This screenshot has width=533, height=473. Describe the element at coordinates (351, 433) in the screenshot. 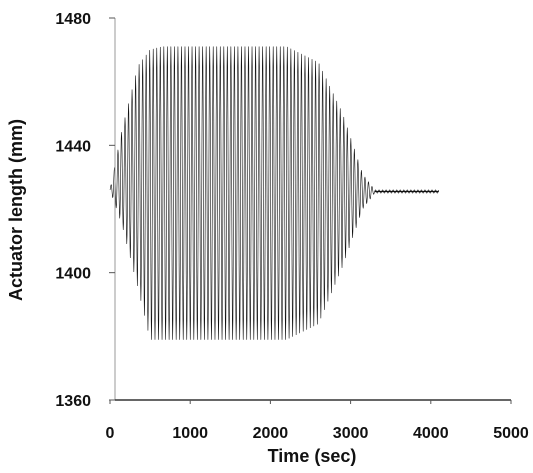

I see `x-tick-label: 3000` at that location.